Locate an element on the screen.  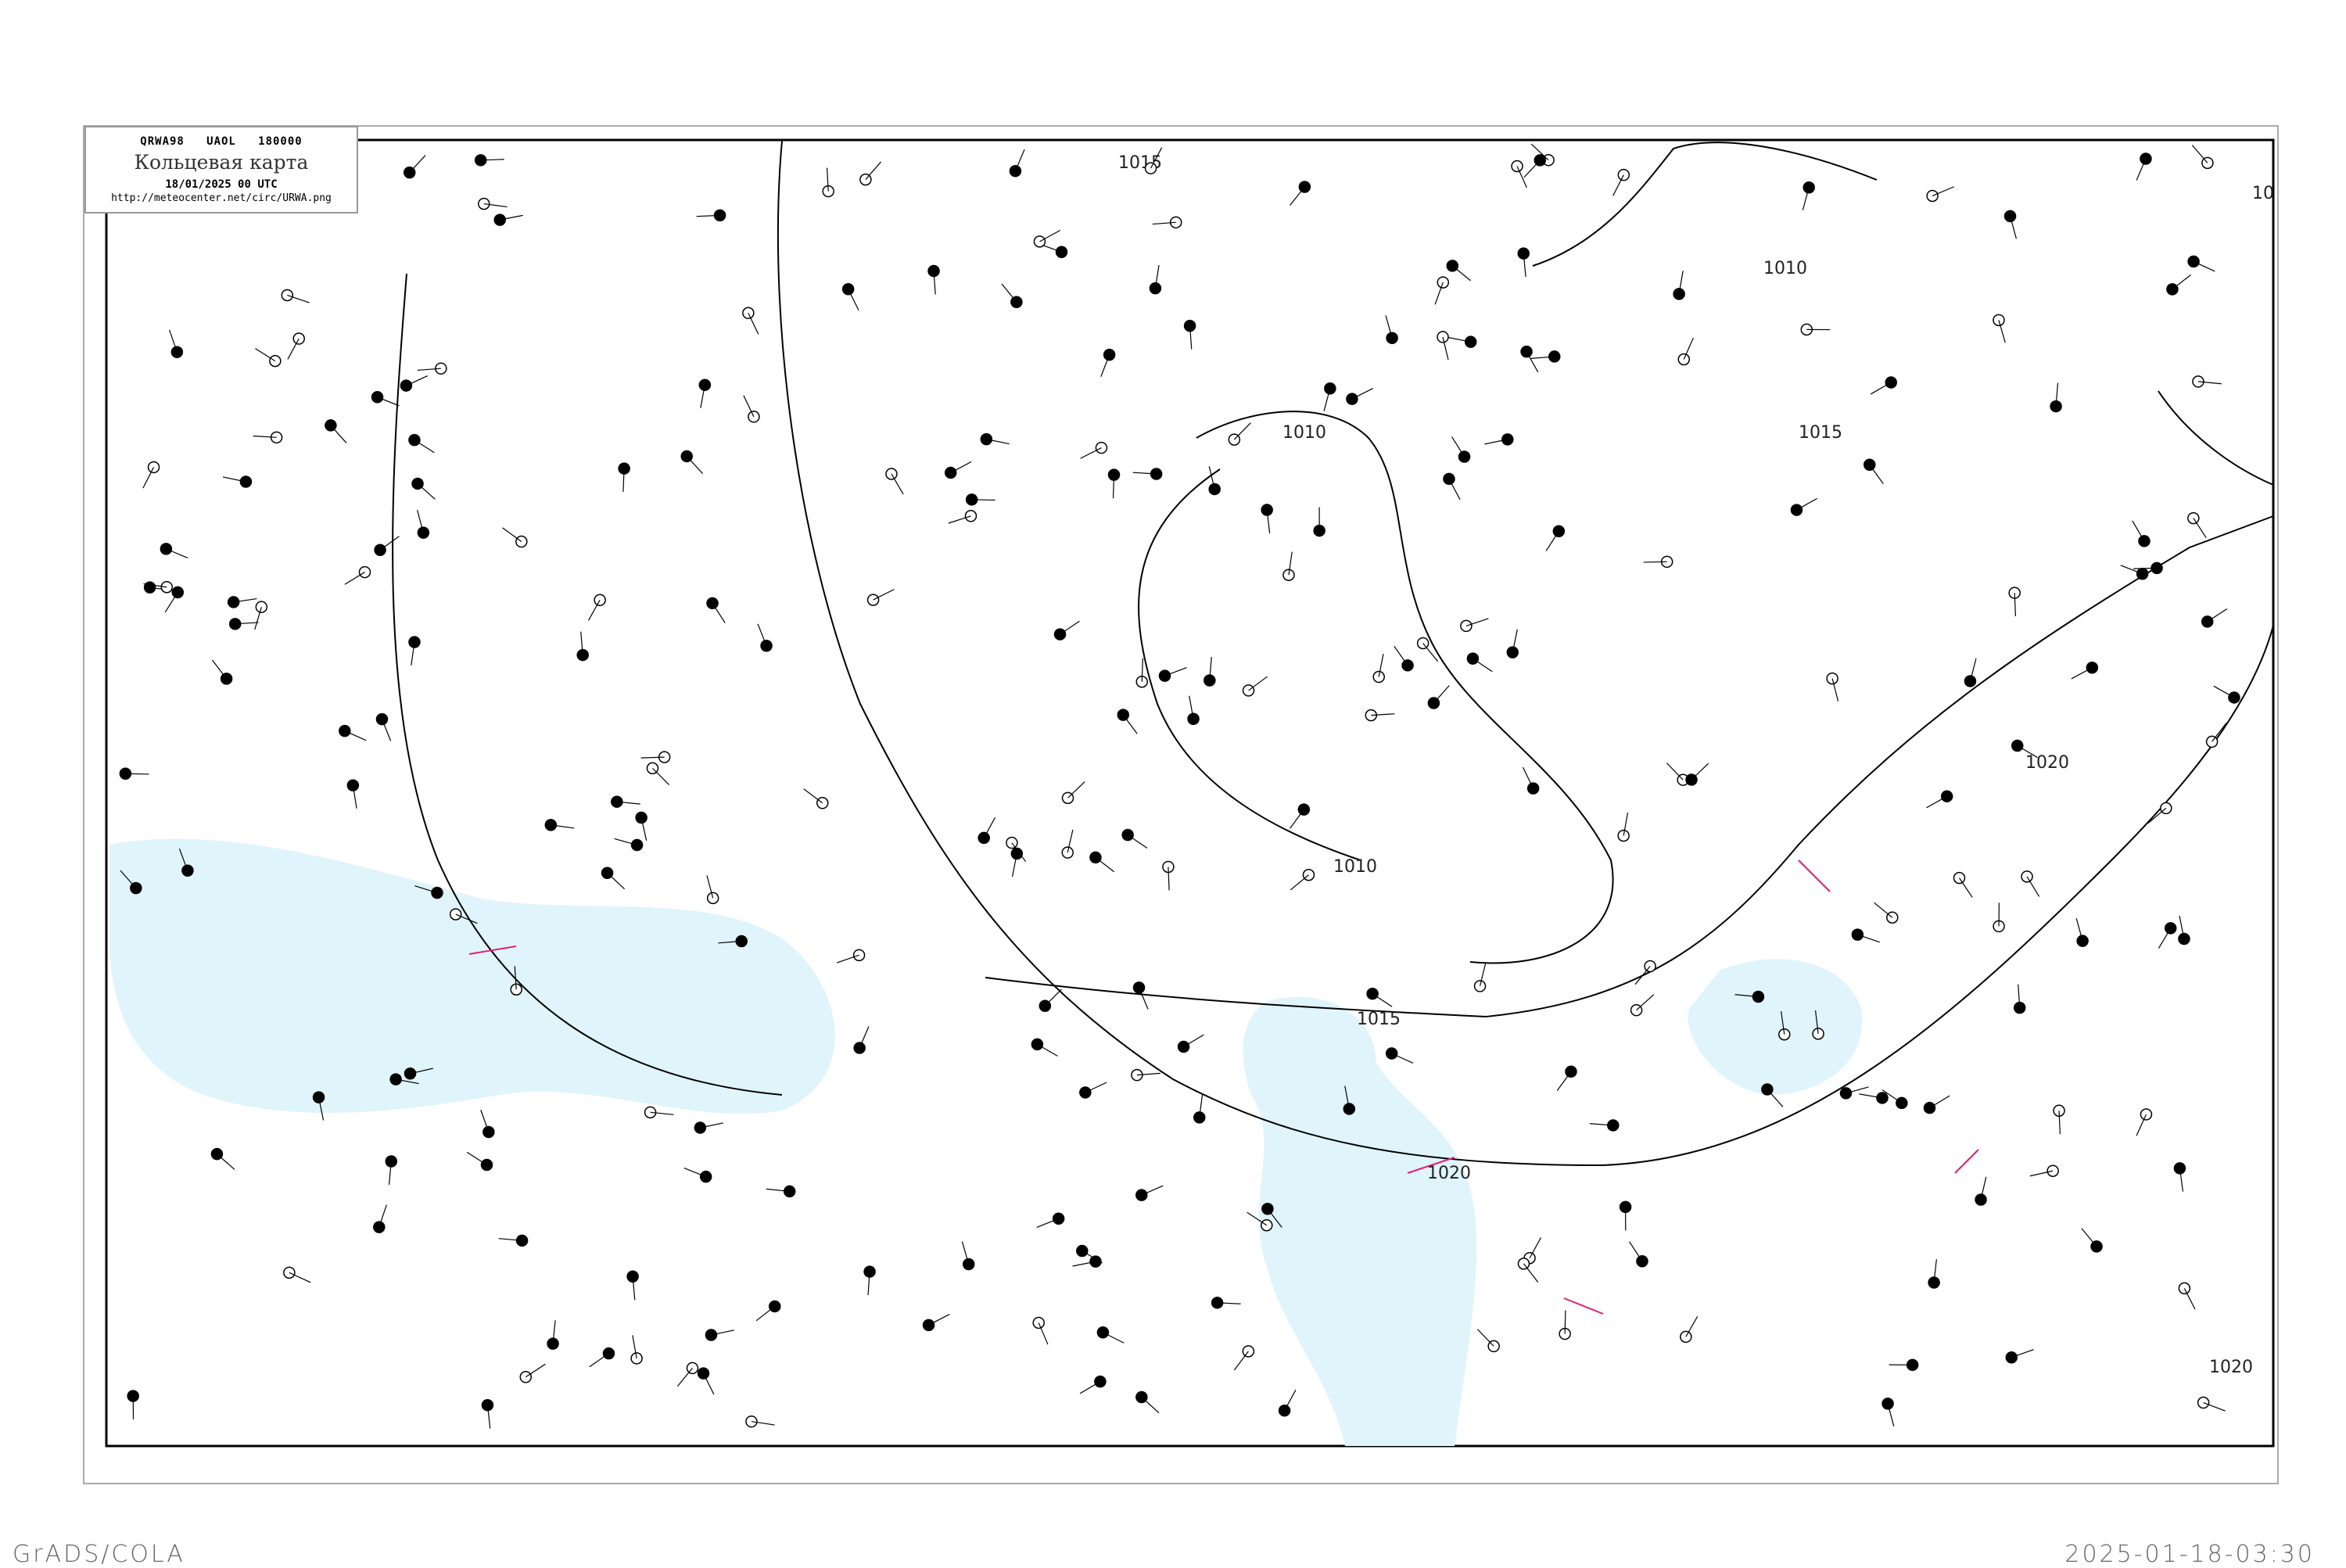
station-circle is located at coordinates (1932, 195).